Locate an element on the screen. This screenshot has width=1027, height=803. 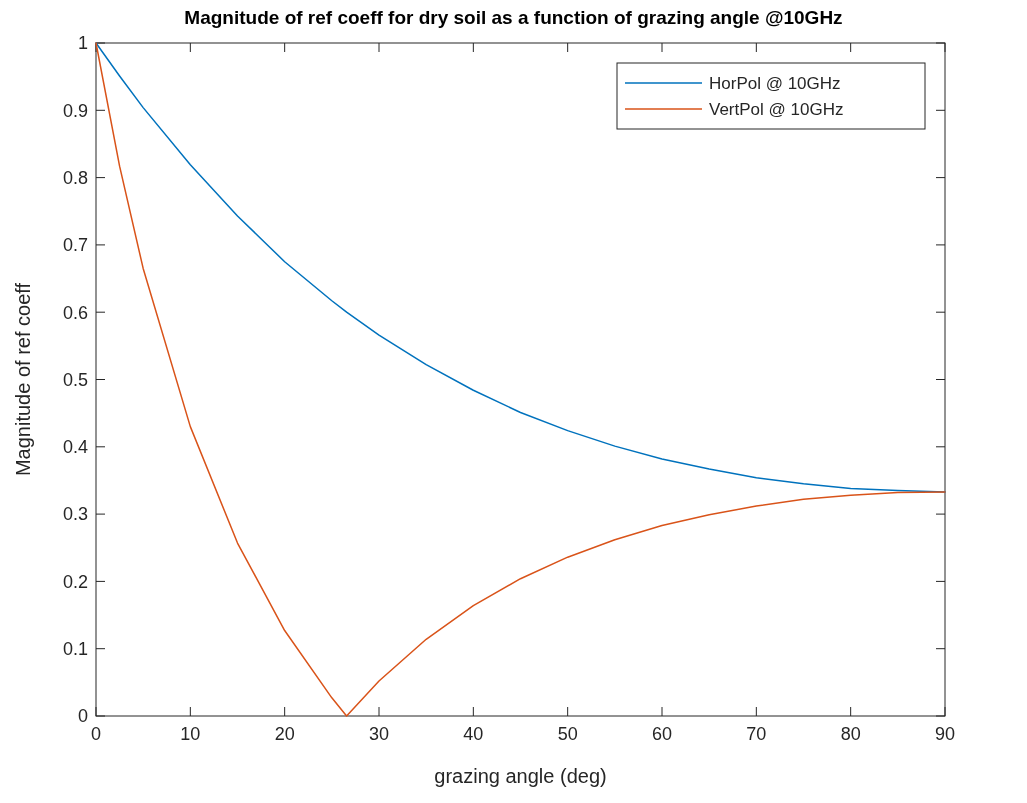
x-tick-label: 70 is located at coordinates (756, 734).